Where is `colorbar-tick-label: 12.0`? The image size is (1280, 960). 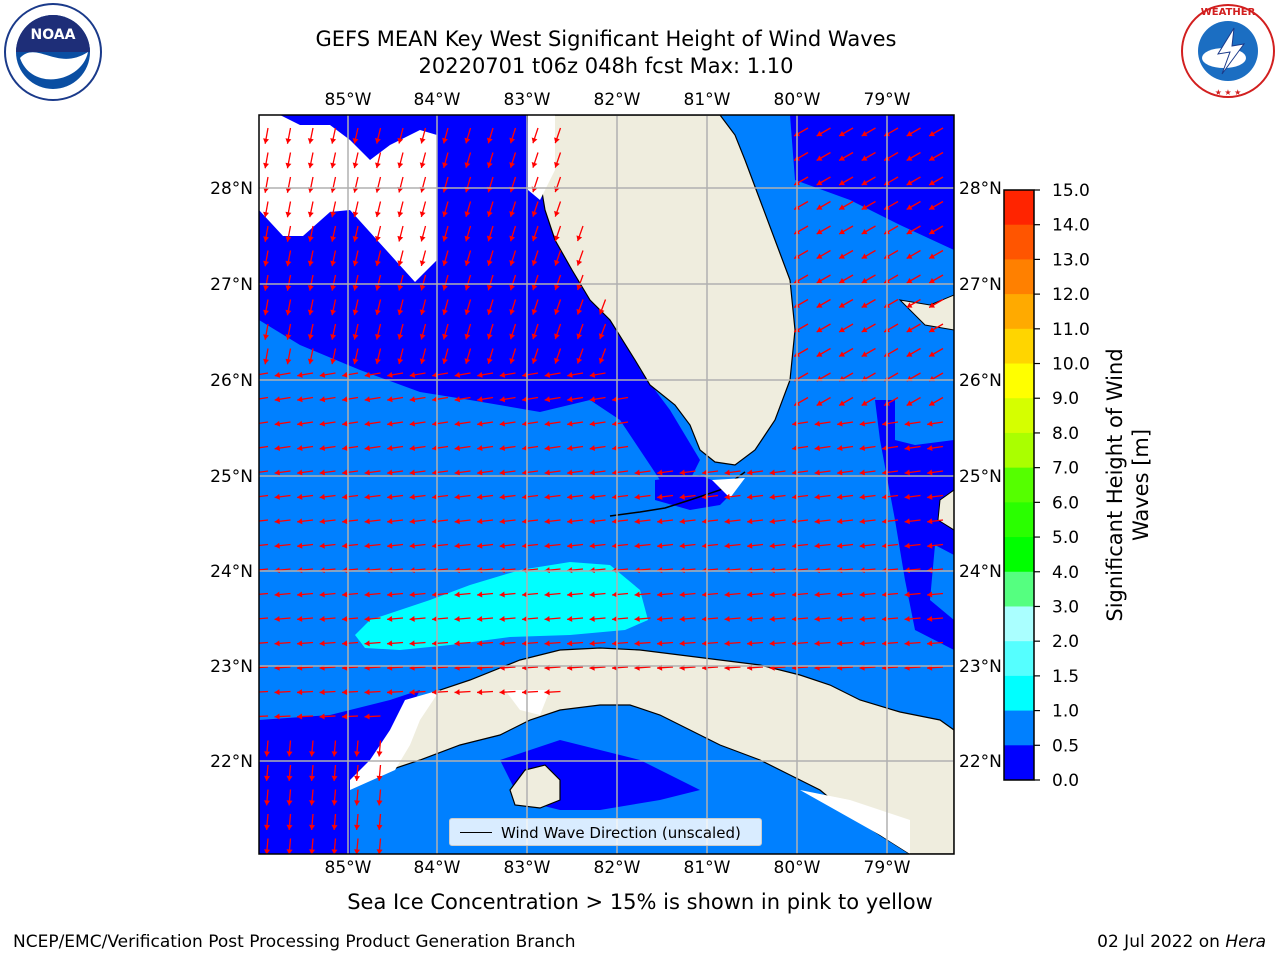
colorbar-tick-label: 12.0 is located at coordinates (1071, 295).